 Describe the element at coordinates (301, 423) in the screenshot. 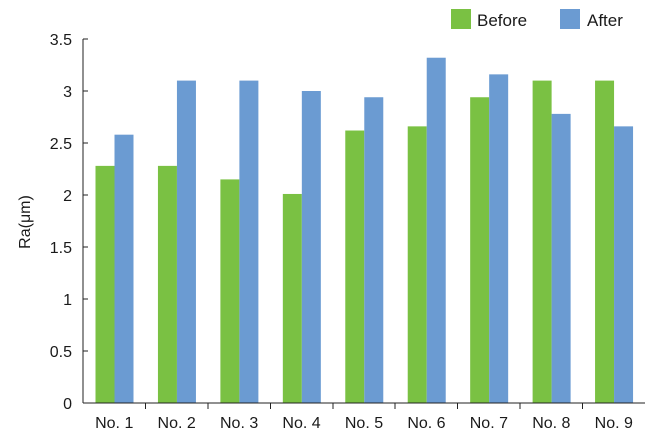

I see `x-tick-label: No. 4` at that location.